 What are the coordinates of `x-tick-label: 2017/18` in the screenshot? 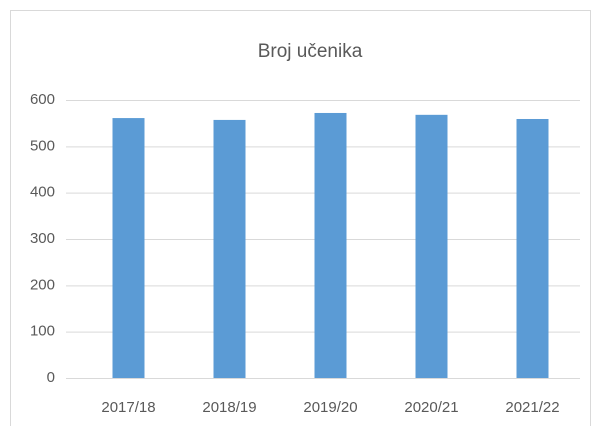 It's located at (128, 407).